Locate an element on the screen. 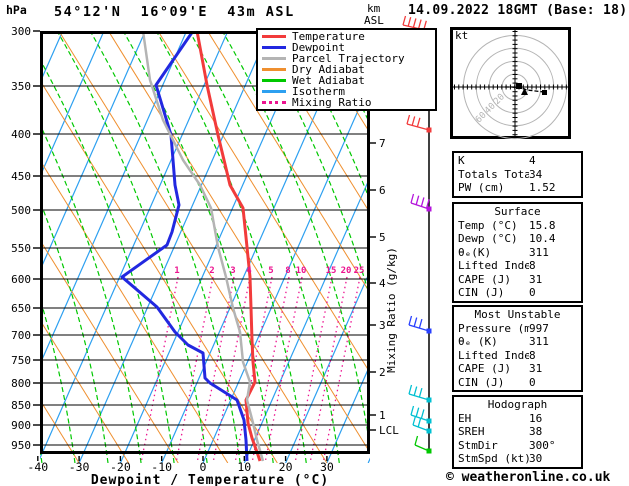  svg-text: 1 is located at coordinates (382, 415).